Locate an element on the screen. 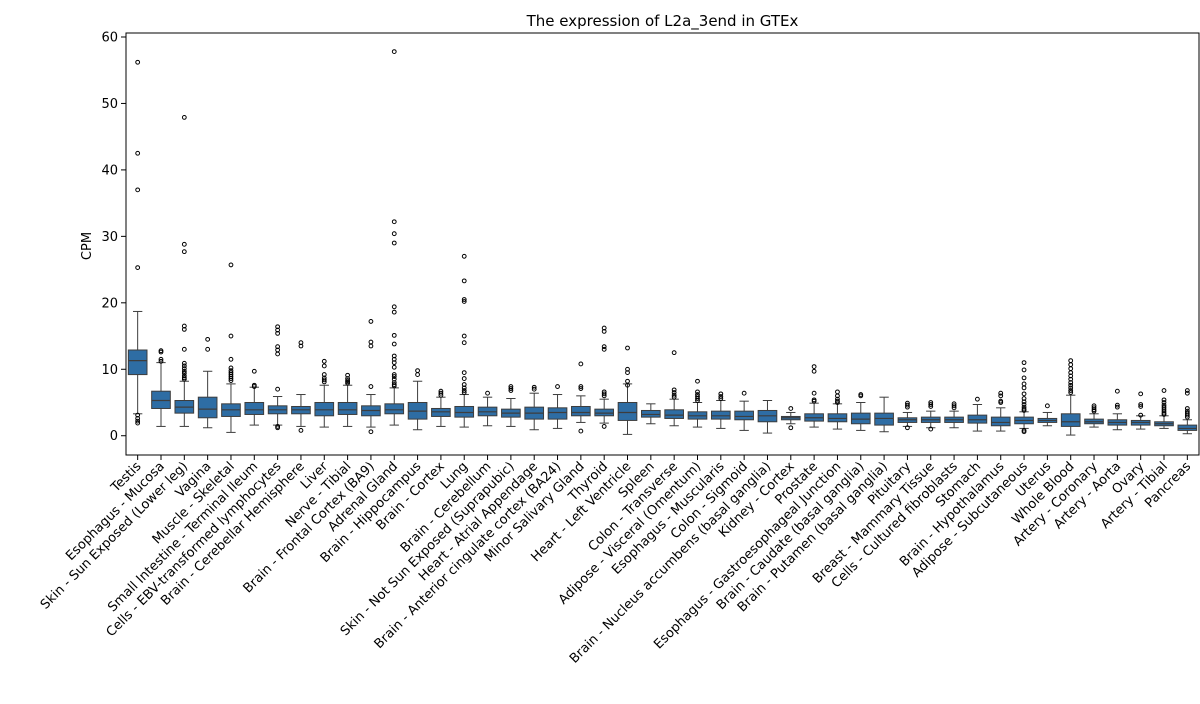 This screenshot has height=704, width=1200. y-tick-label: 30 is located at coordinates (109, 237).